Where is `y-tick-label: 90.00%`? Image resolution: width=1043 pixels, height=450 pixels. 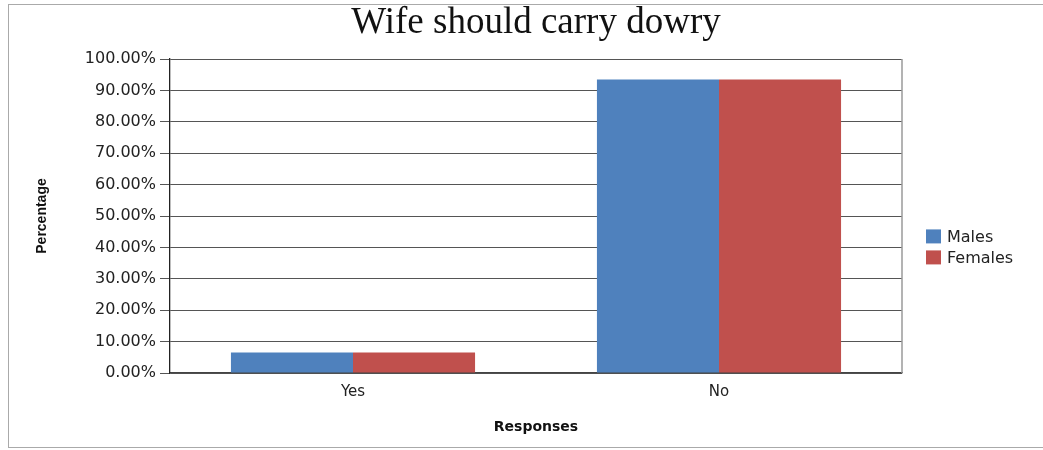
y-tick-label: 90.00% is located at coordinates (125, 89).